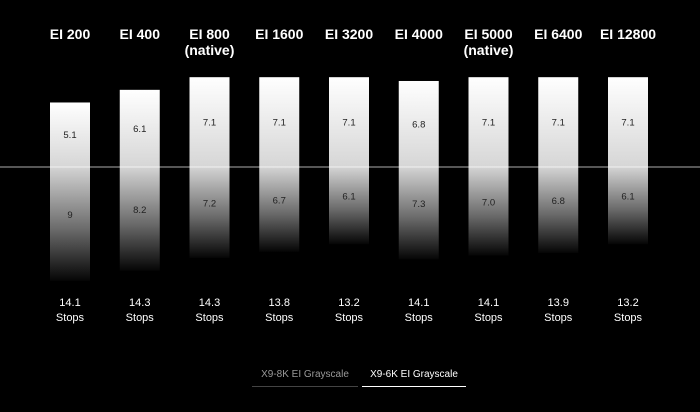 The width and height of the screenshot is (700, 412). What do you see at coordinates (209, 204) in the screenshot?
I see `value-label-below: 7.2` at bounding box center [209, 204].